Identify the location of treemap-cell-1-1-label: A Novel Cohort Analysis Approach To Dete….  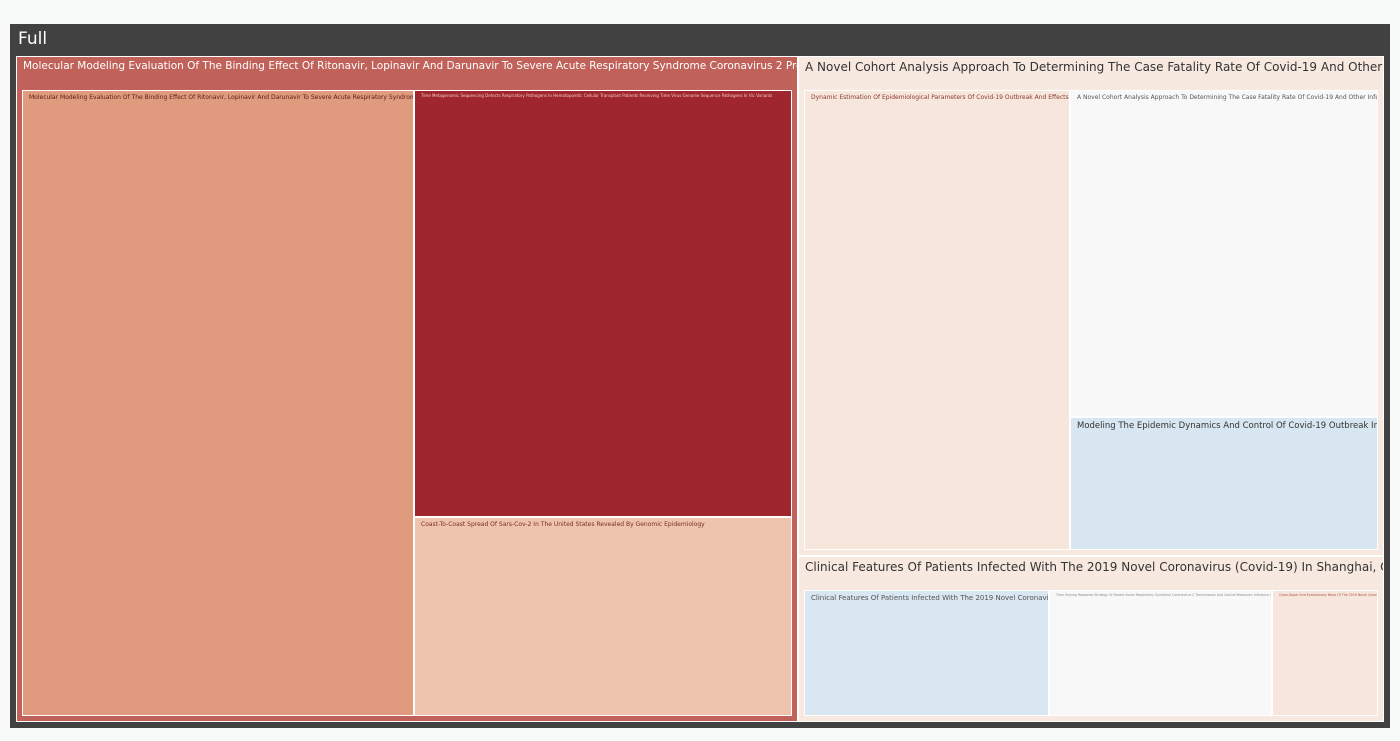
(1227, 97).